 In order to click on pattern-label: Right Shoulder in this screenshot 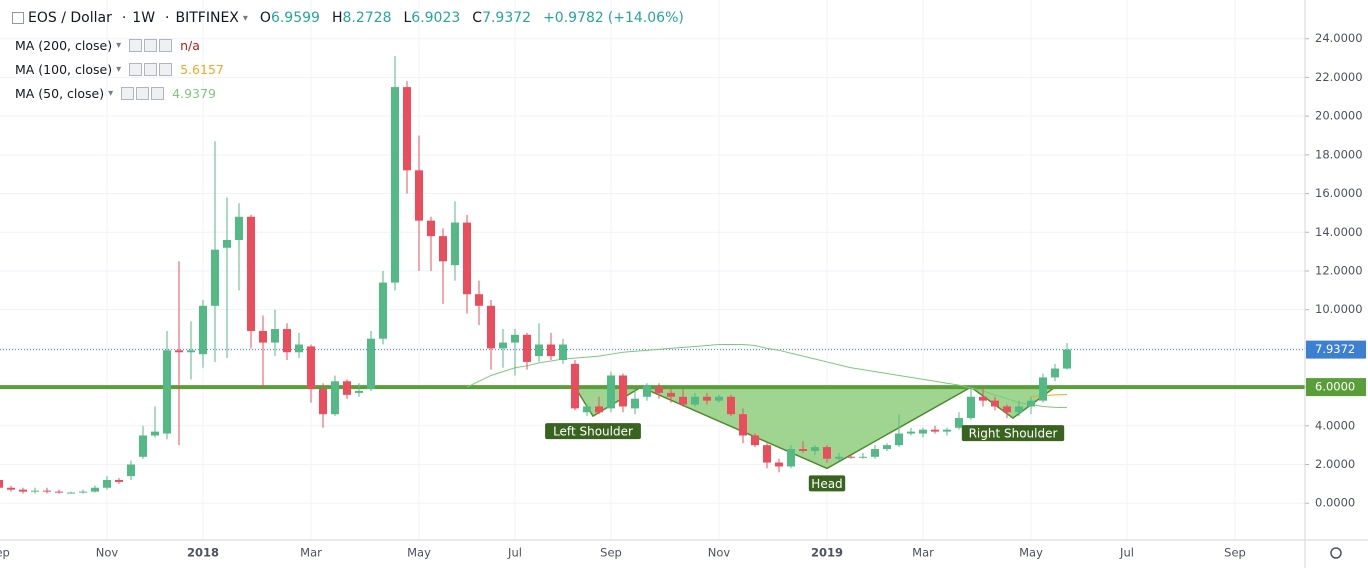, I will do `click(1013, 434)`.